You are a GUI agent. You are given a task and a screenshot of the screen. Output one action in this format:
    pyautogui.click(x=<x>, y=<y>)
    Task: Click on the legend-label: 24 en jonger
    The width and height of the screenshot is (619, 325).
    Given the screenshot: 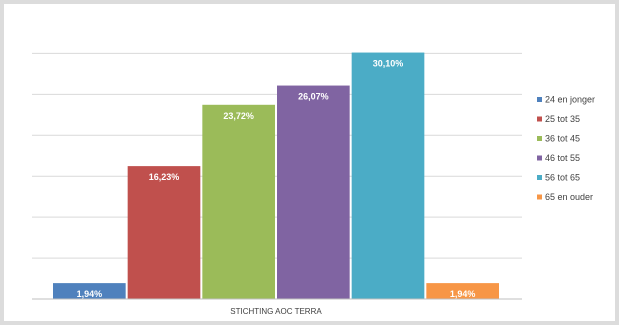 What is the action you would take?
    pyautogui.click(x=570, y=100)
    